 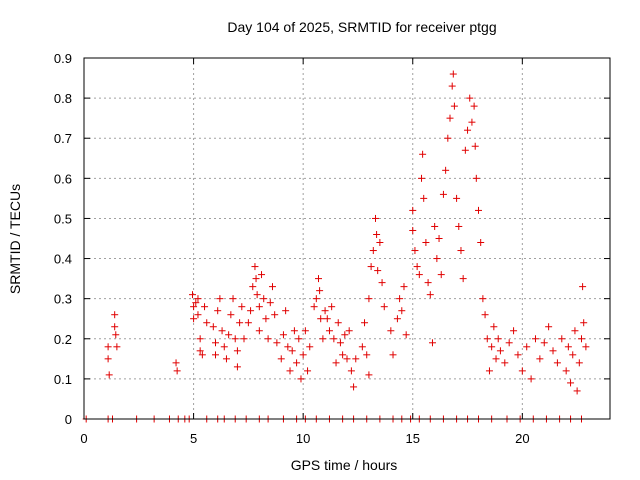 What do you see at coordinates (63, 218) in the screenshot?
I see `y-tick-label: 0.5` at bounding box center [63, 218].